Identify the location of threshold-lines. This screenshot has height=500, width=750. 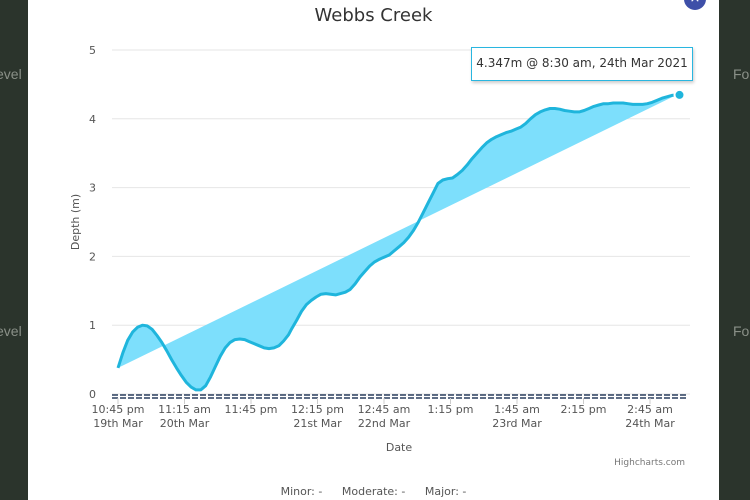
(399, 396).